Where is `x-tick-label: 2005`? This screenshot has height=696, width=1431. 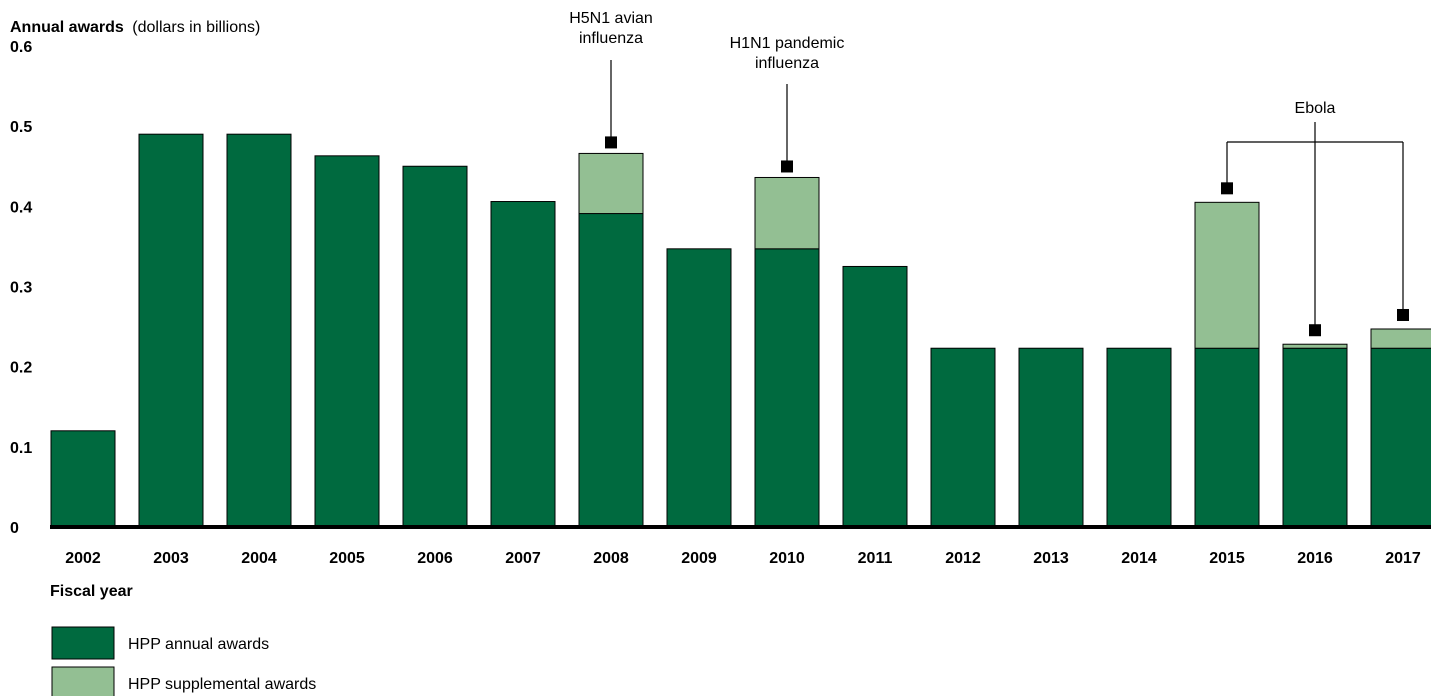
x-tick-label: 2005 is located at coordinates (347, 558).